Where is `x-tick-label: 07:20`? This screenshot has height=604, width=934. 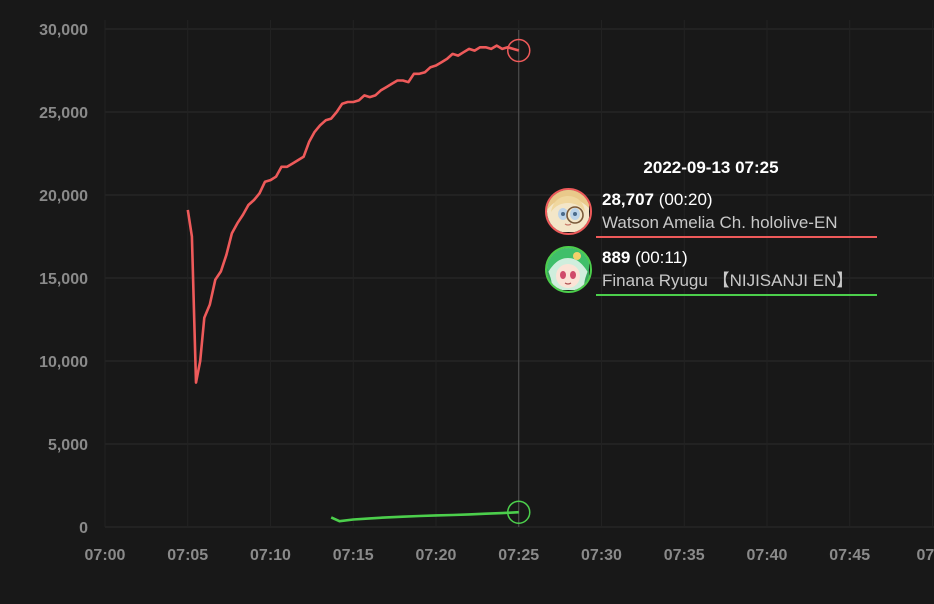 x-tick-label: 07:20 is located at coordinates (436, 555).